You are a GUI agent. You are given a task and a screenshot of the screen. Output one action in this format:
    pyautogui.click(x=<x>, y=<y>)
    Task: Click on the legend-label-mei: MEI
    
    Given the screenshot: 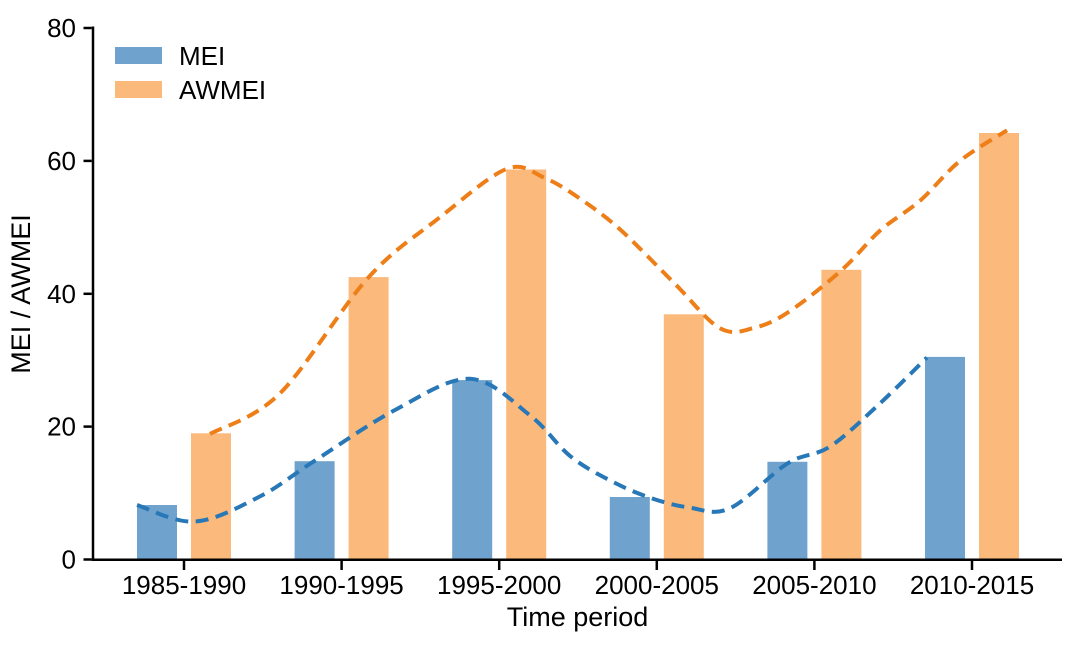 What is the action you would take?
    pyautogui.click(x=202, y=56)
    